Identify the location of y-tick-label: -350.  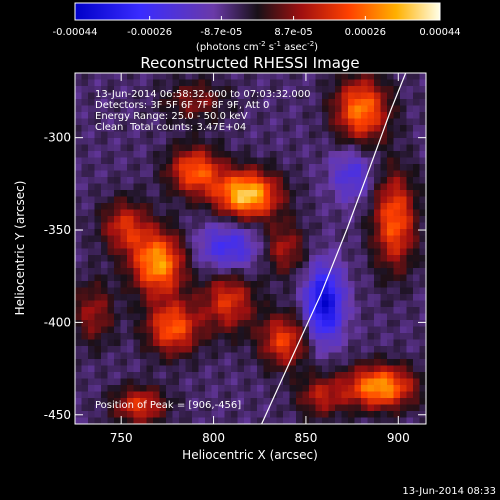
(57, 230).